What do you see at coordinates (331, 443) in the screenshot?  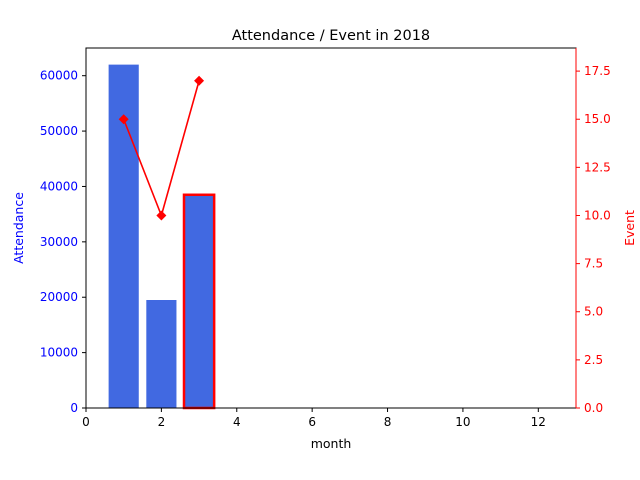 I see `x-axis-label: month` at bounding box center [331, 443].